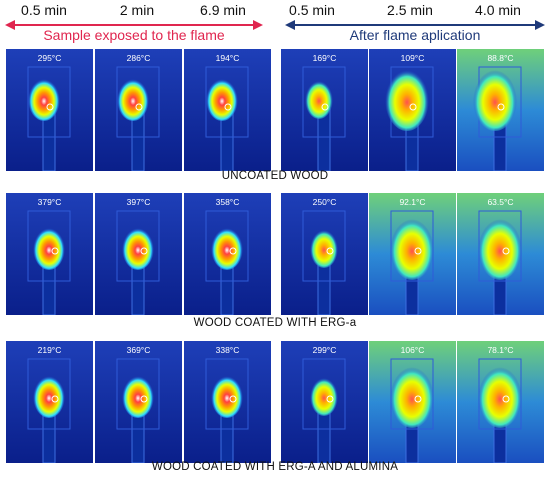  I want to click on temperature-reading: 78.1°C, so click(500, 350).